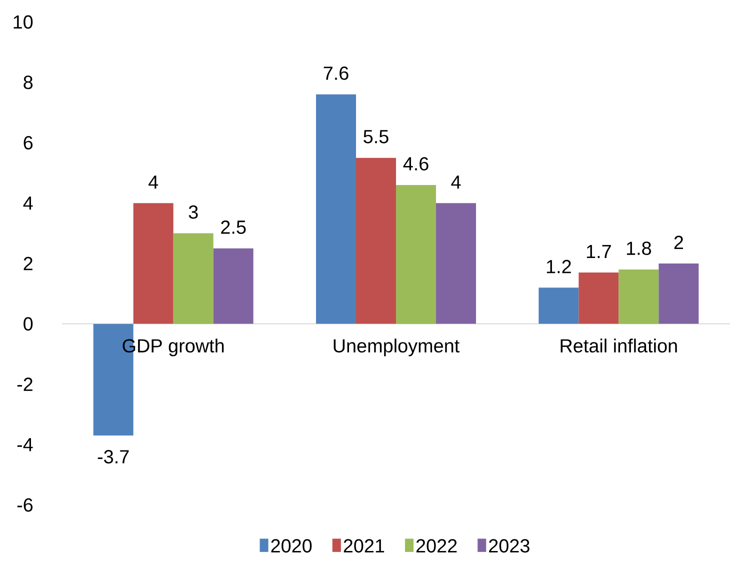 The width and height of the screenshot is (731, 566). What do you see at coordinates (376, 137) in the screenshot?
I see `data-label: 5.5` at bounding box center [376, 137].